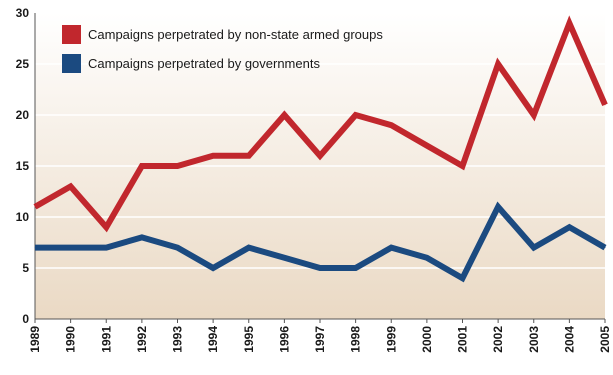 The width and height of the screenshot is (613, 375). Describe the element at coordinates (569, 339) in the screenshot. I see `x-tick-label: 2004` at that location.